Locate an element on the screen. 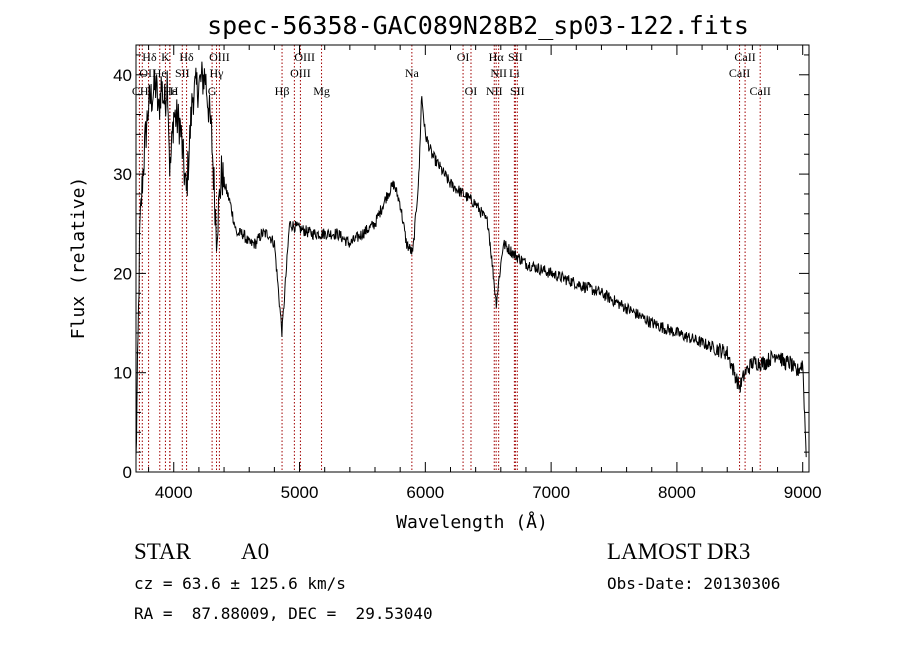 This screenshot has height=649, width=900. line-label-20: H is located at coordinates (174, 91).